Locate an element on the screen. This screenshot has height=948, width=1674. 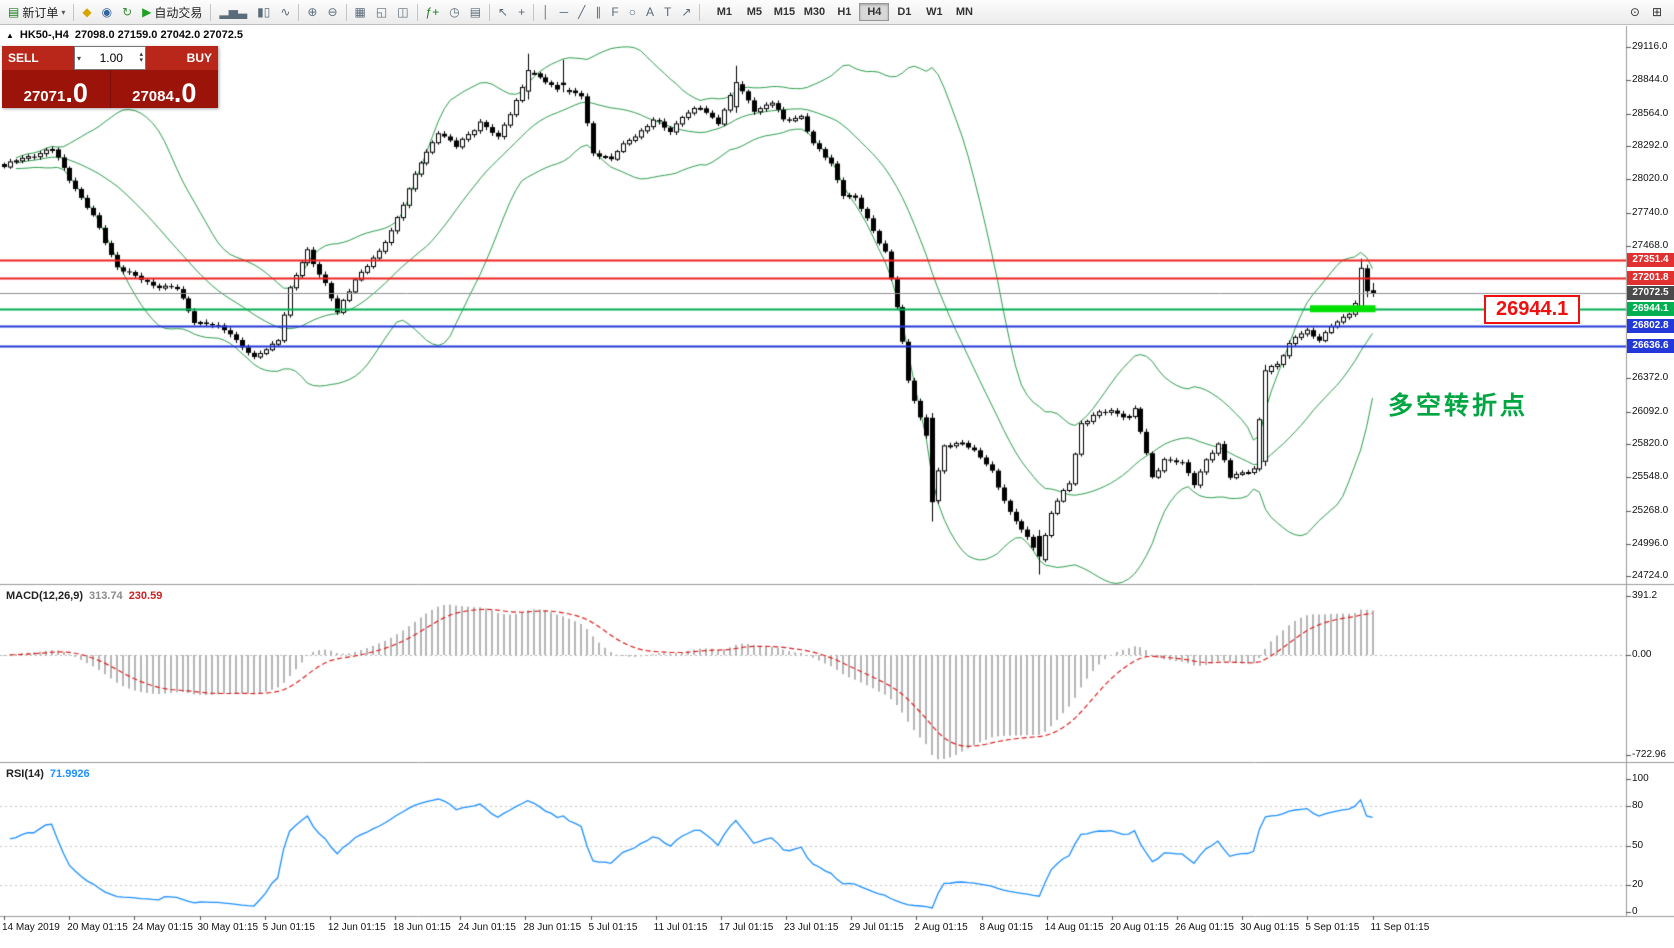
sell-price-main: 27071 is located at coordinates (44, 96).